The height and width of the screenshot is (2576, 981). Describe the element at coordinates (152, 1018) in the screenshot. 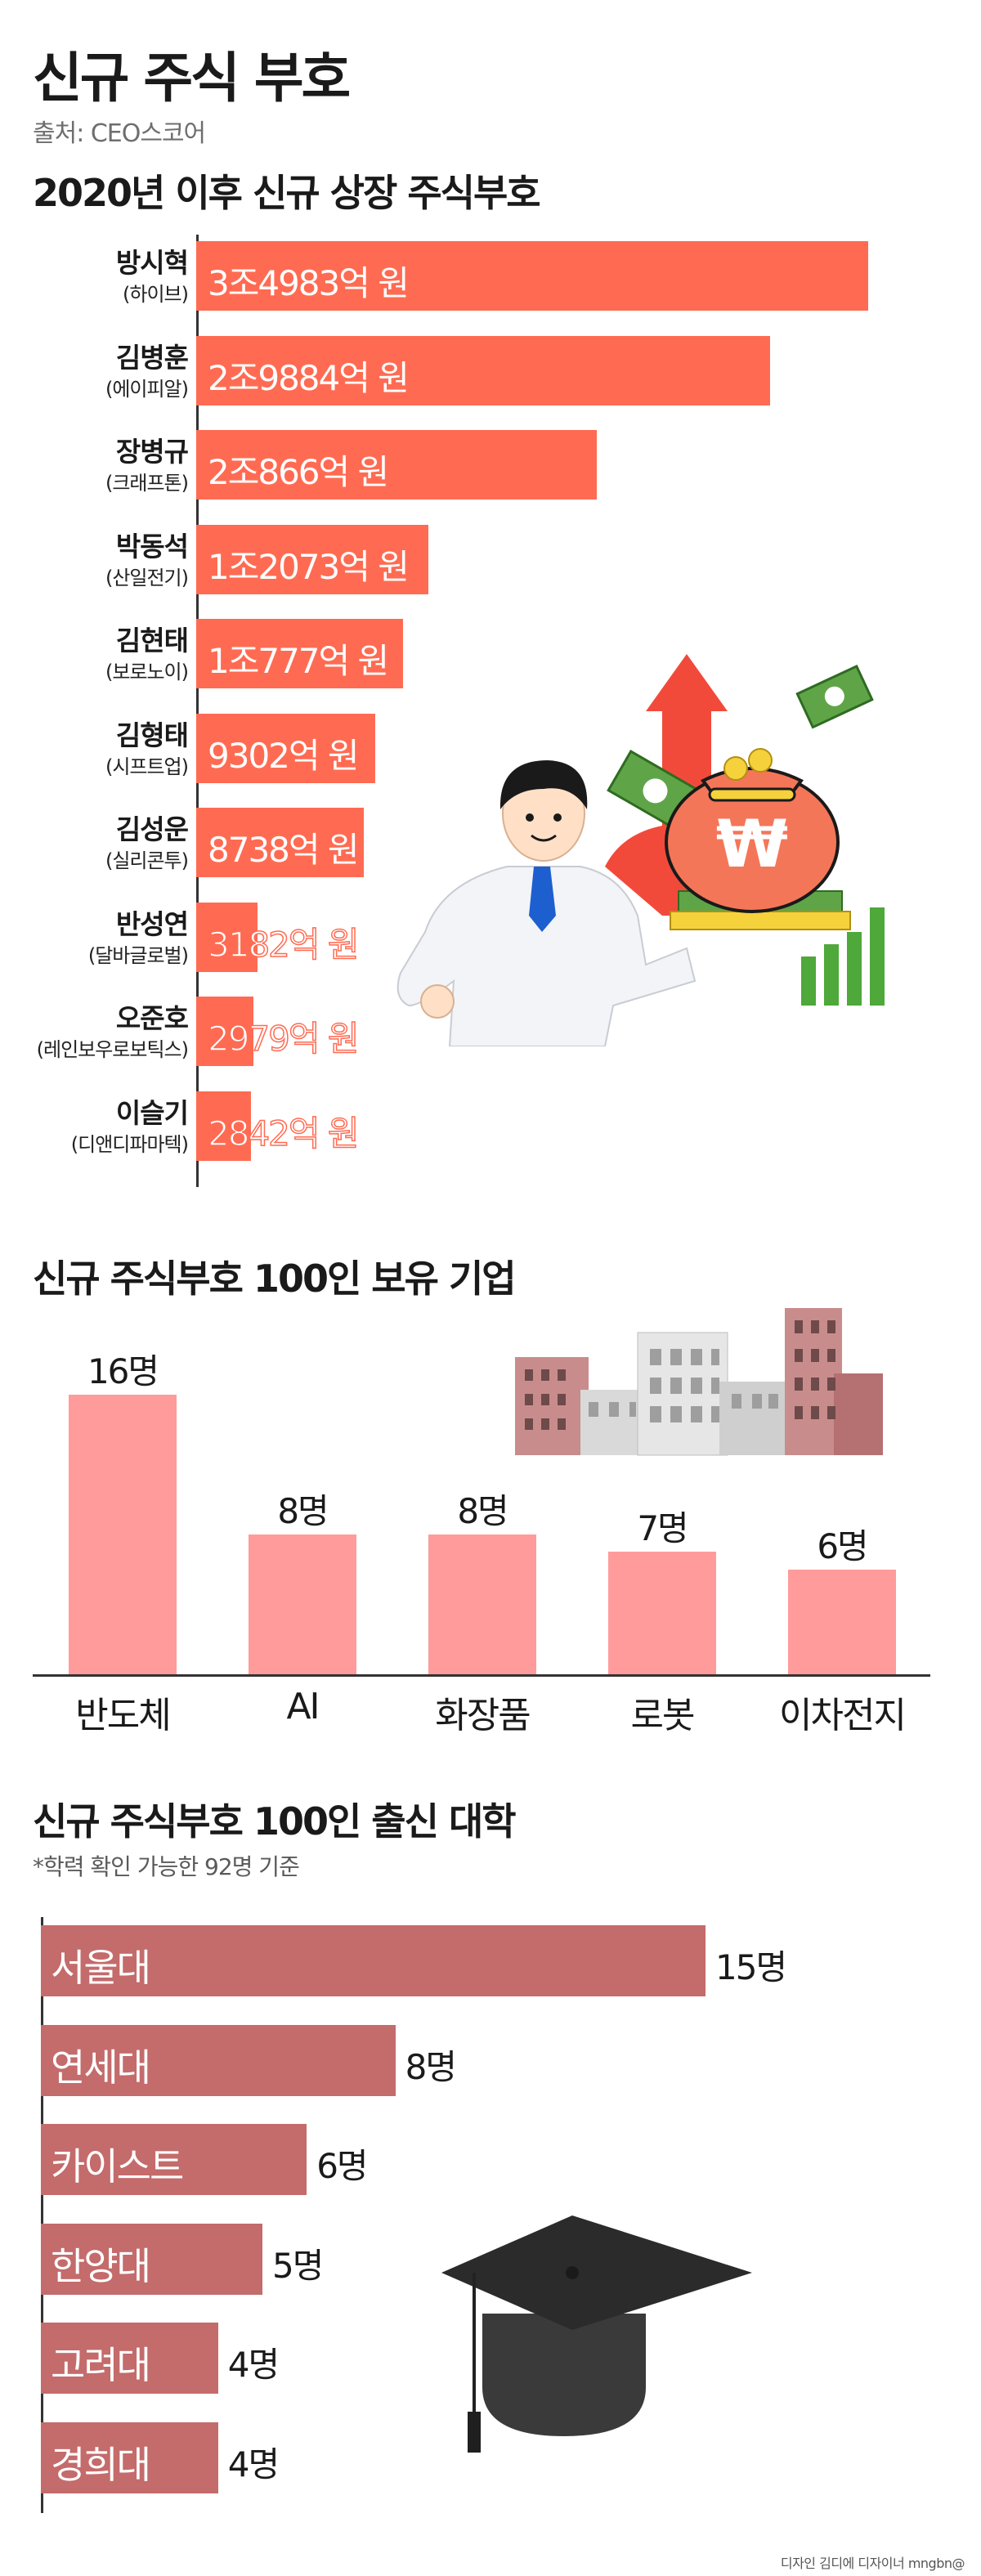

I see `chart1-name: 오준호` at that location.